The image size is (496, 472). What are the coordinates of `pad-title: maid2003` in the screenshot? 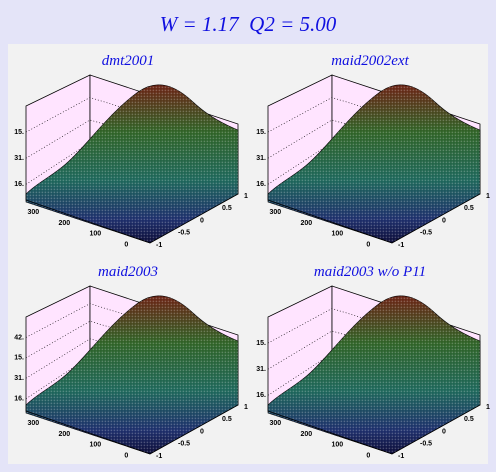 It's located at (128, 272).